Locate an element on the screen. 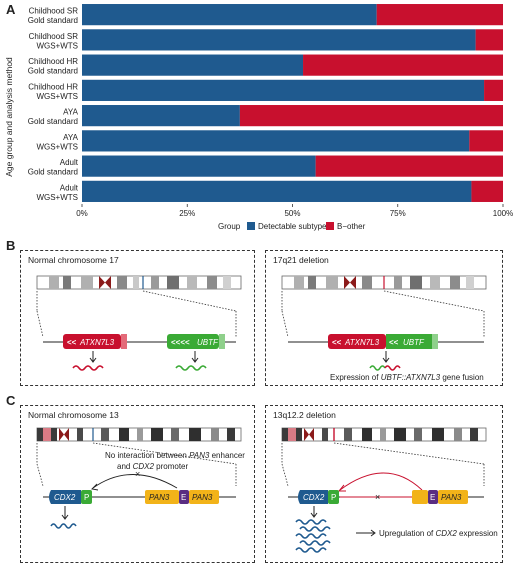 This screenshot has width=520, height=569. chromosome-17-ideogram is located at coordinates (139, 282).